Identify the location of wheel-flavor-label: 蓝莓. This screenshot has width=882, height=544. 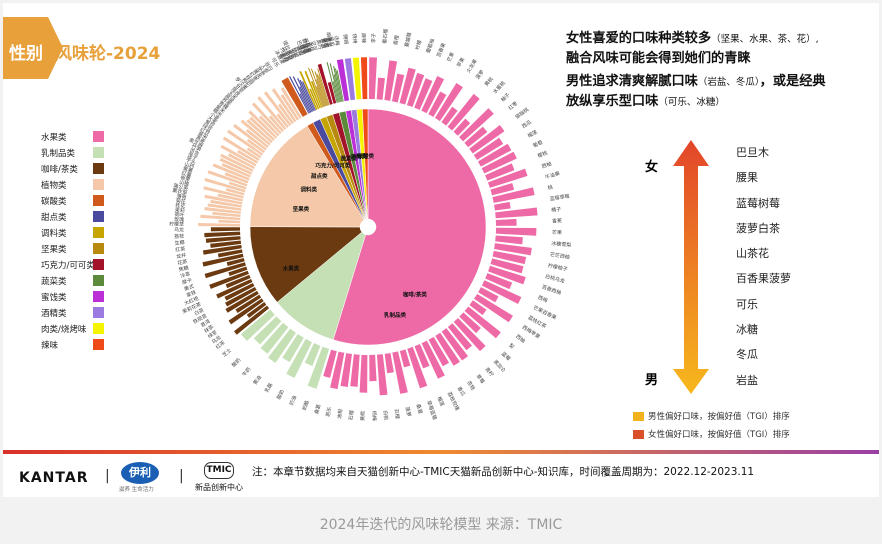
(506, 356).